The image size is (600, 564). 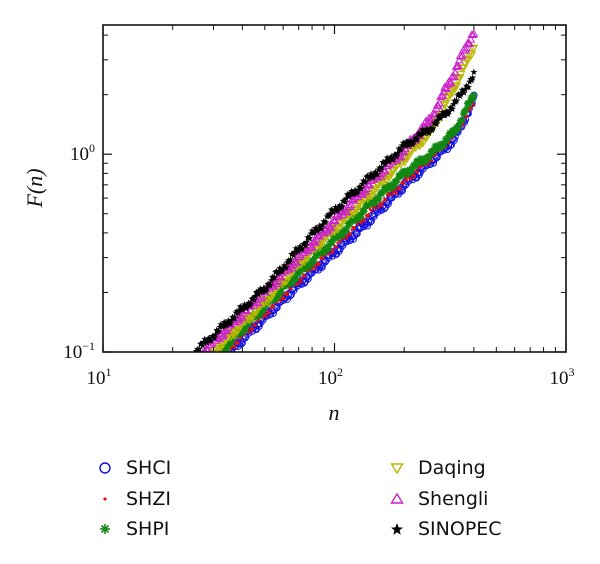 What do you see at coordinates (99, 377) in the screenshot?
I see `x-tick-label: 10¹` at bounding box center [99, 377].